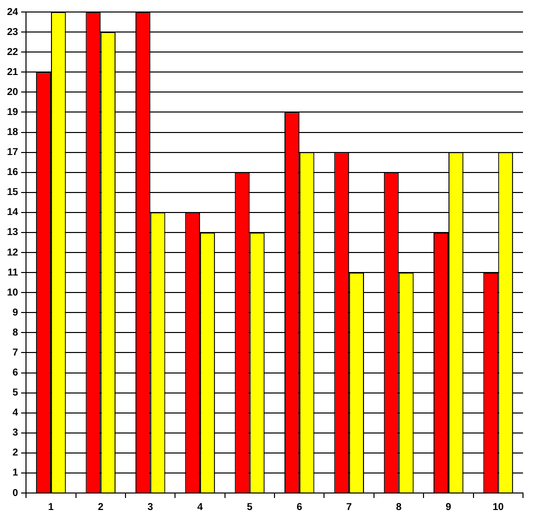 Image resolution: width=541 pixels, height=530 pixels. What do you see at coordinates (13, 212) in the screenshot?
I see `y-tick-label: 14` at bounding box center [13, 212].